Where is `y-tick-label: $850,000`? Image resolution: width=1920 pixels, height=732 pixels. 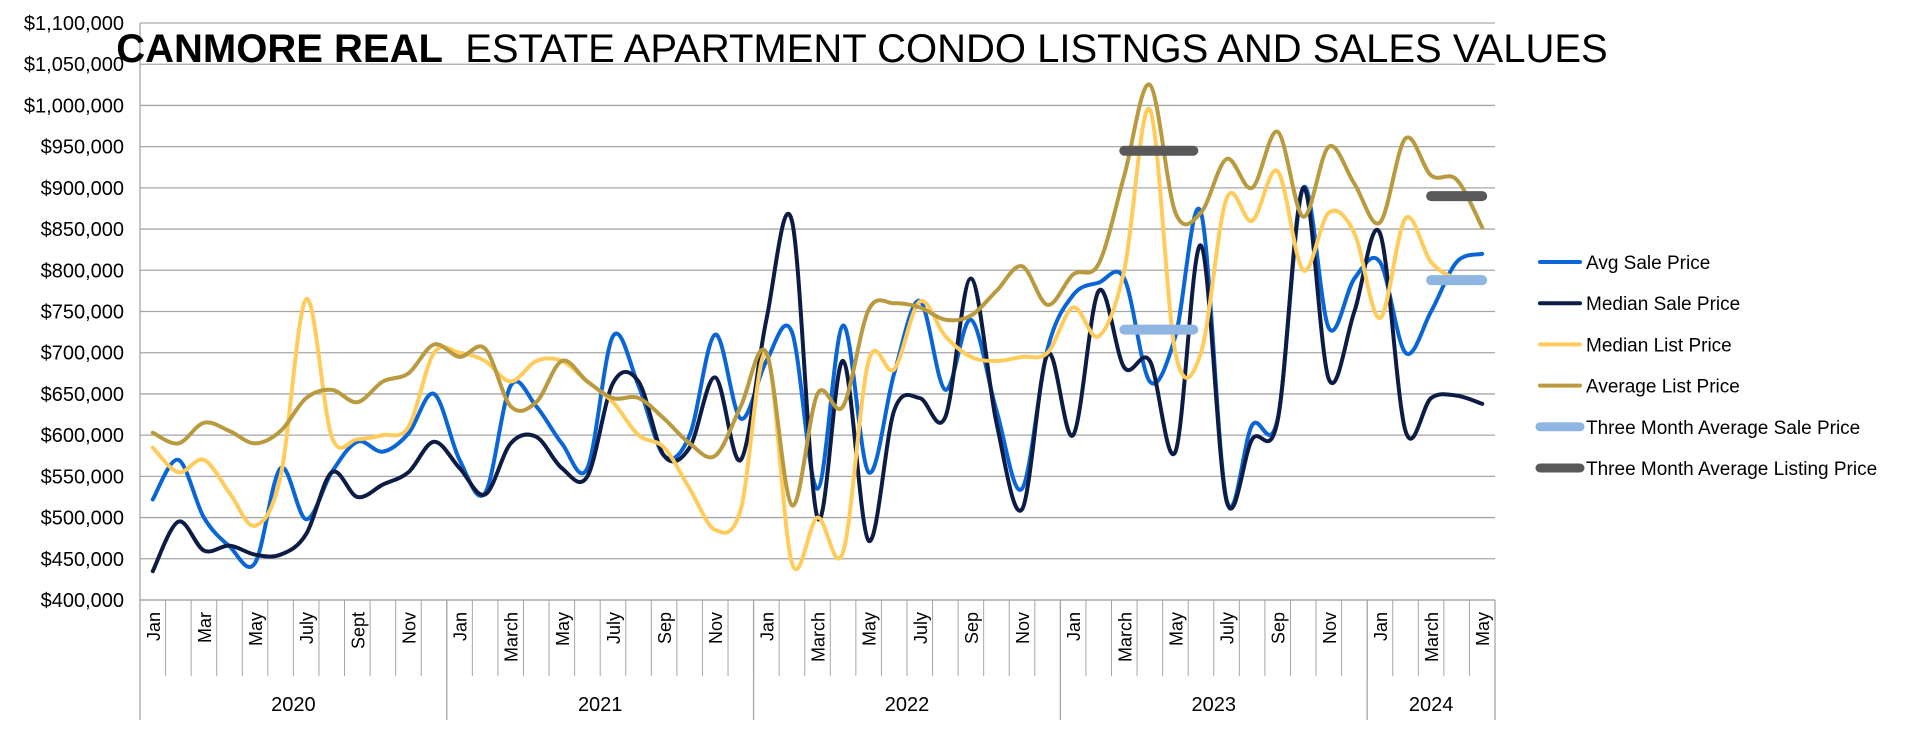 y-tick-label: $850,000 is located at coordinates (82, 230).